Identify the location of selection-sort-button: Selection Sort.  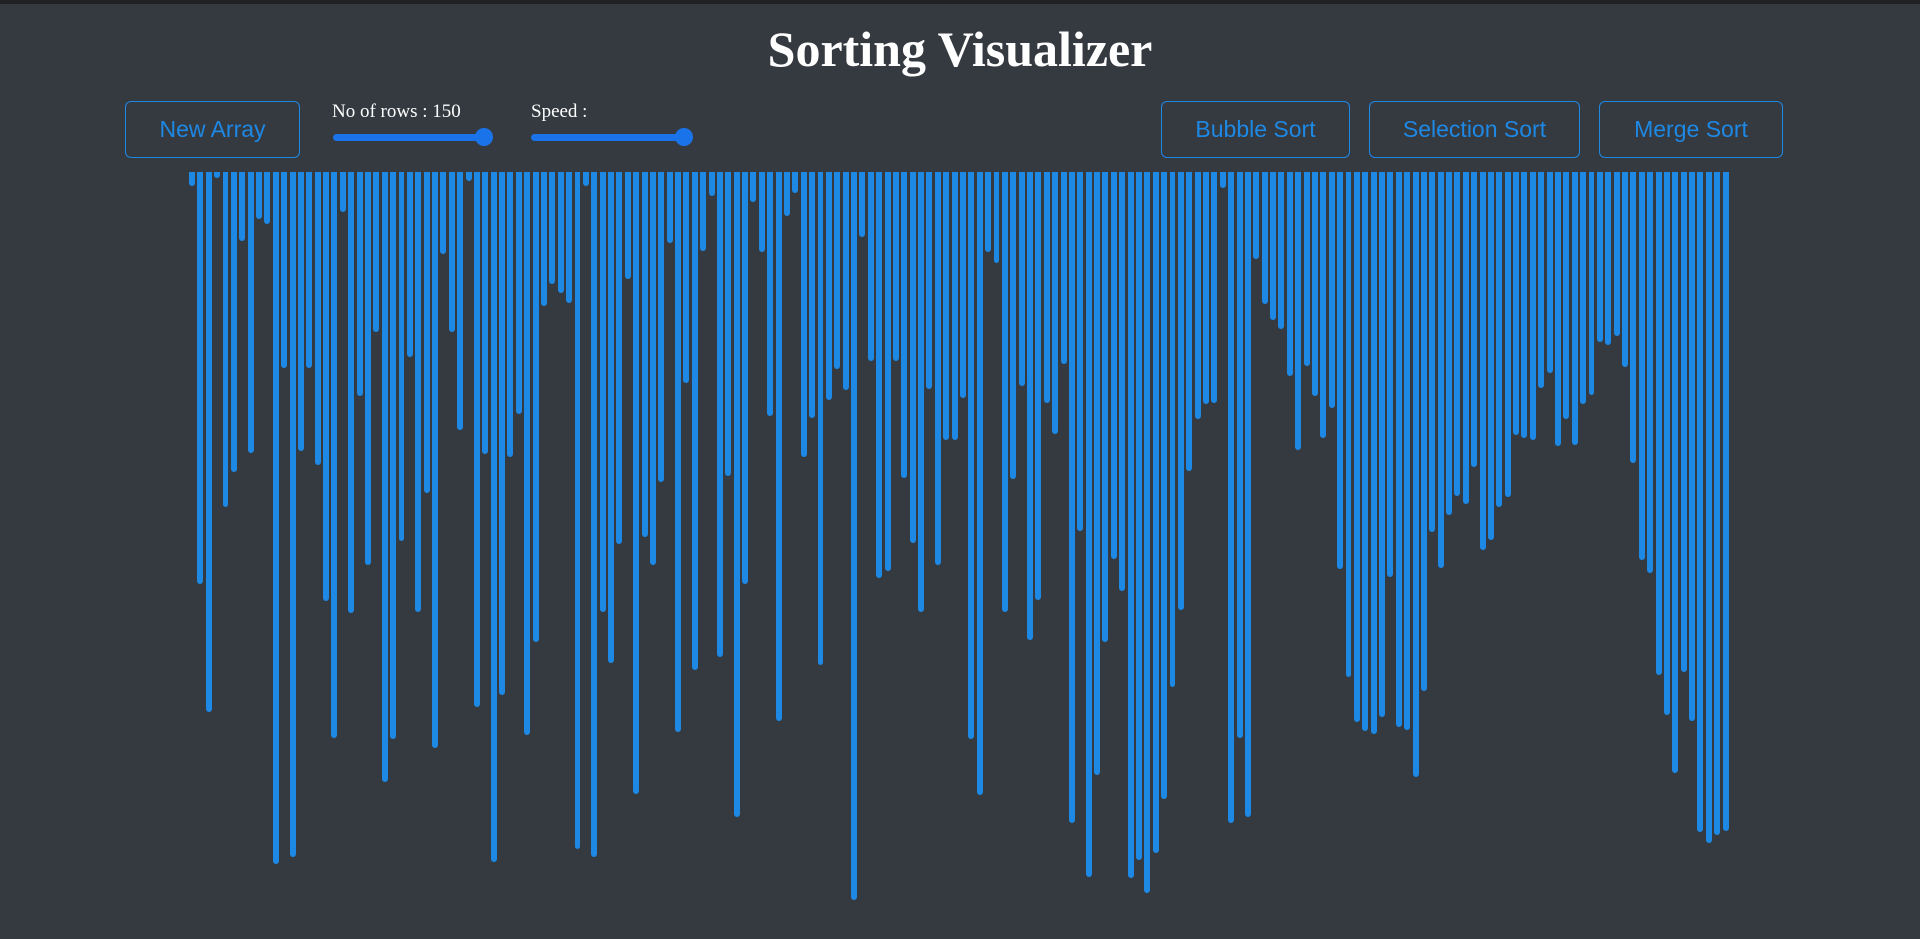
(1474, 129).